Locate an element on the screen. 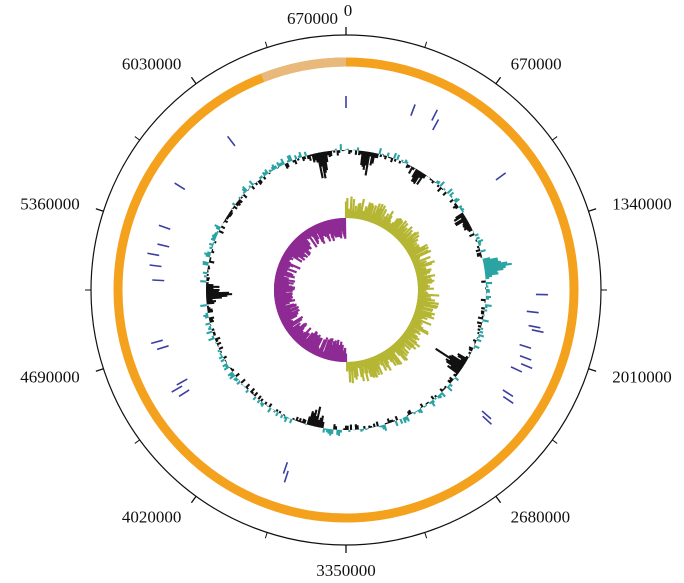 This screenshot has height=583, width=684. tick-label: 1340000 is located at coordinates (642, 203).